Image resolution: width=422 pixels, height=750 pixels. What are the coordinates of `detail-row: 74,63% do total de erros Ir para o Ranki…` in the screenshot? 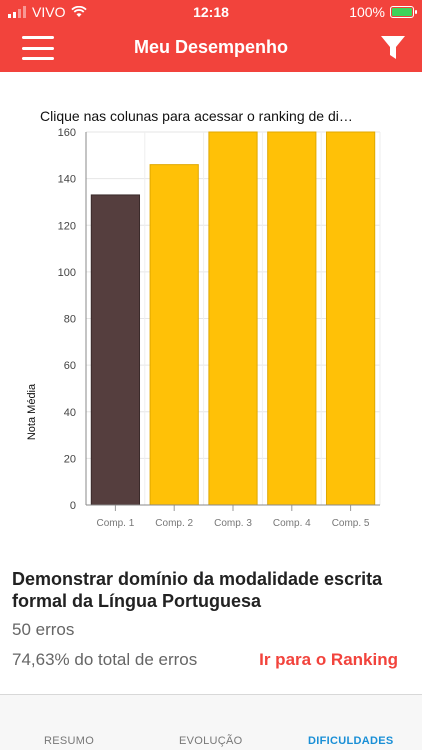 It's located at (212, 660).